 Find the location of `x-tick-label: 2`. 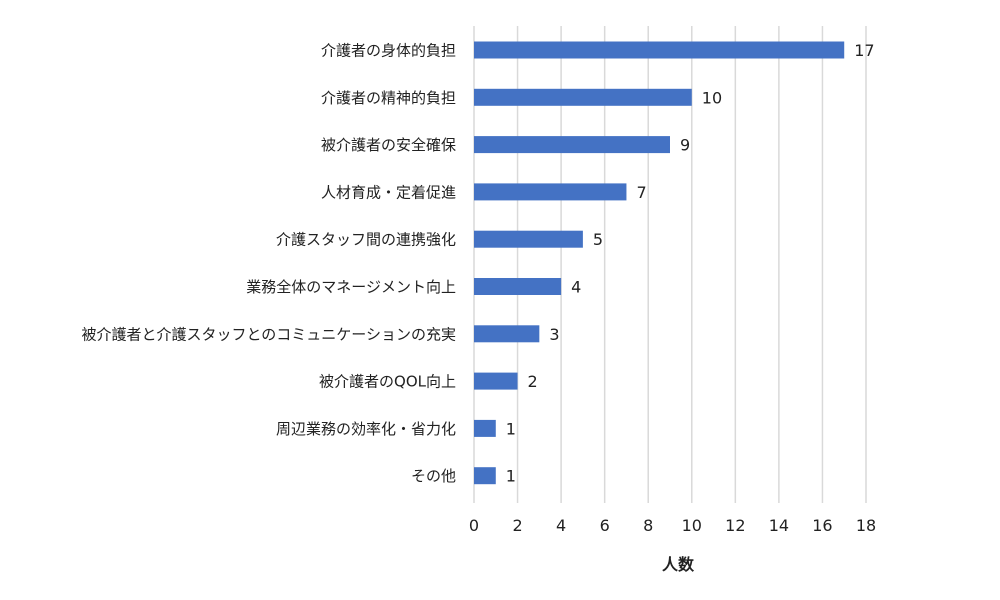

x-tick-label: 2 is located at coordinates (517, 525).